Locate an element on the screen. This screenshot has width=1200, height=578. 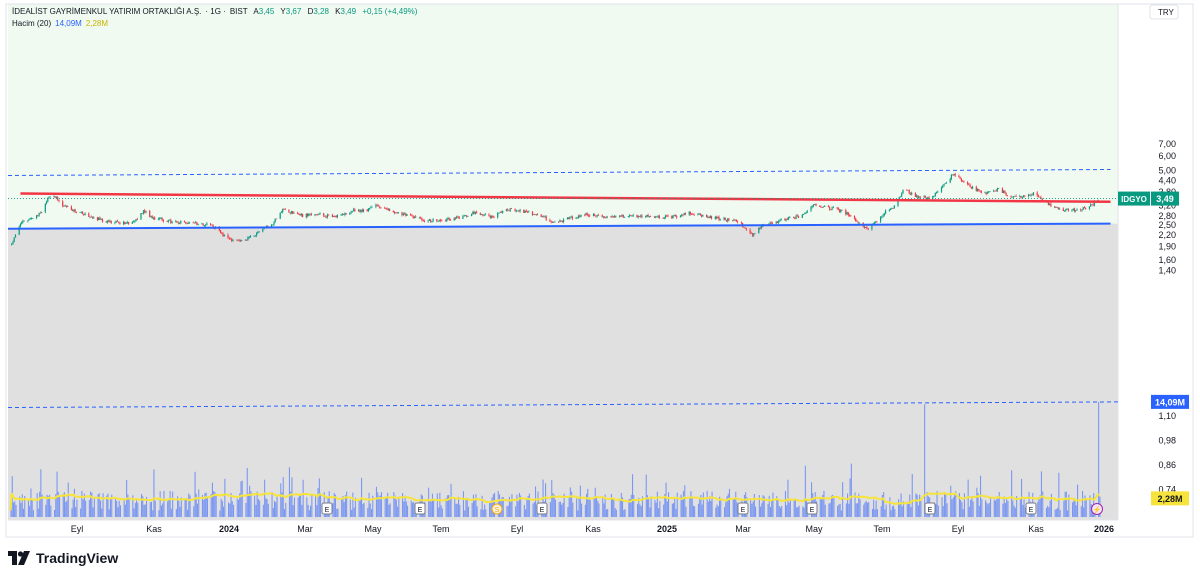
volume-badge is located at coordinates (1170, 401).